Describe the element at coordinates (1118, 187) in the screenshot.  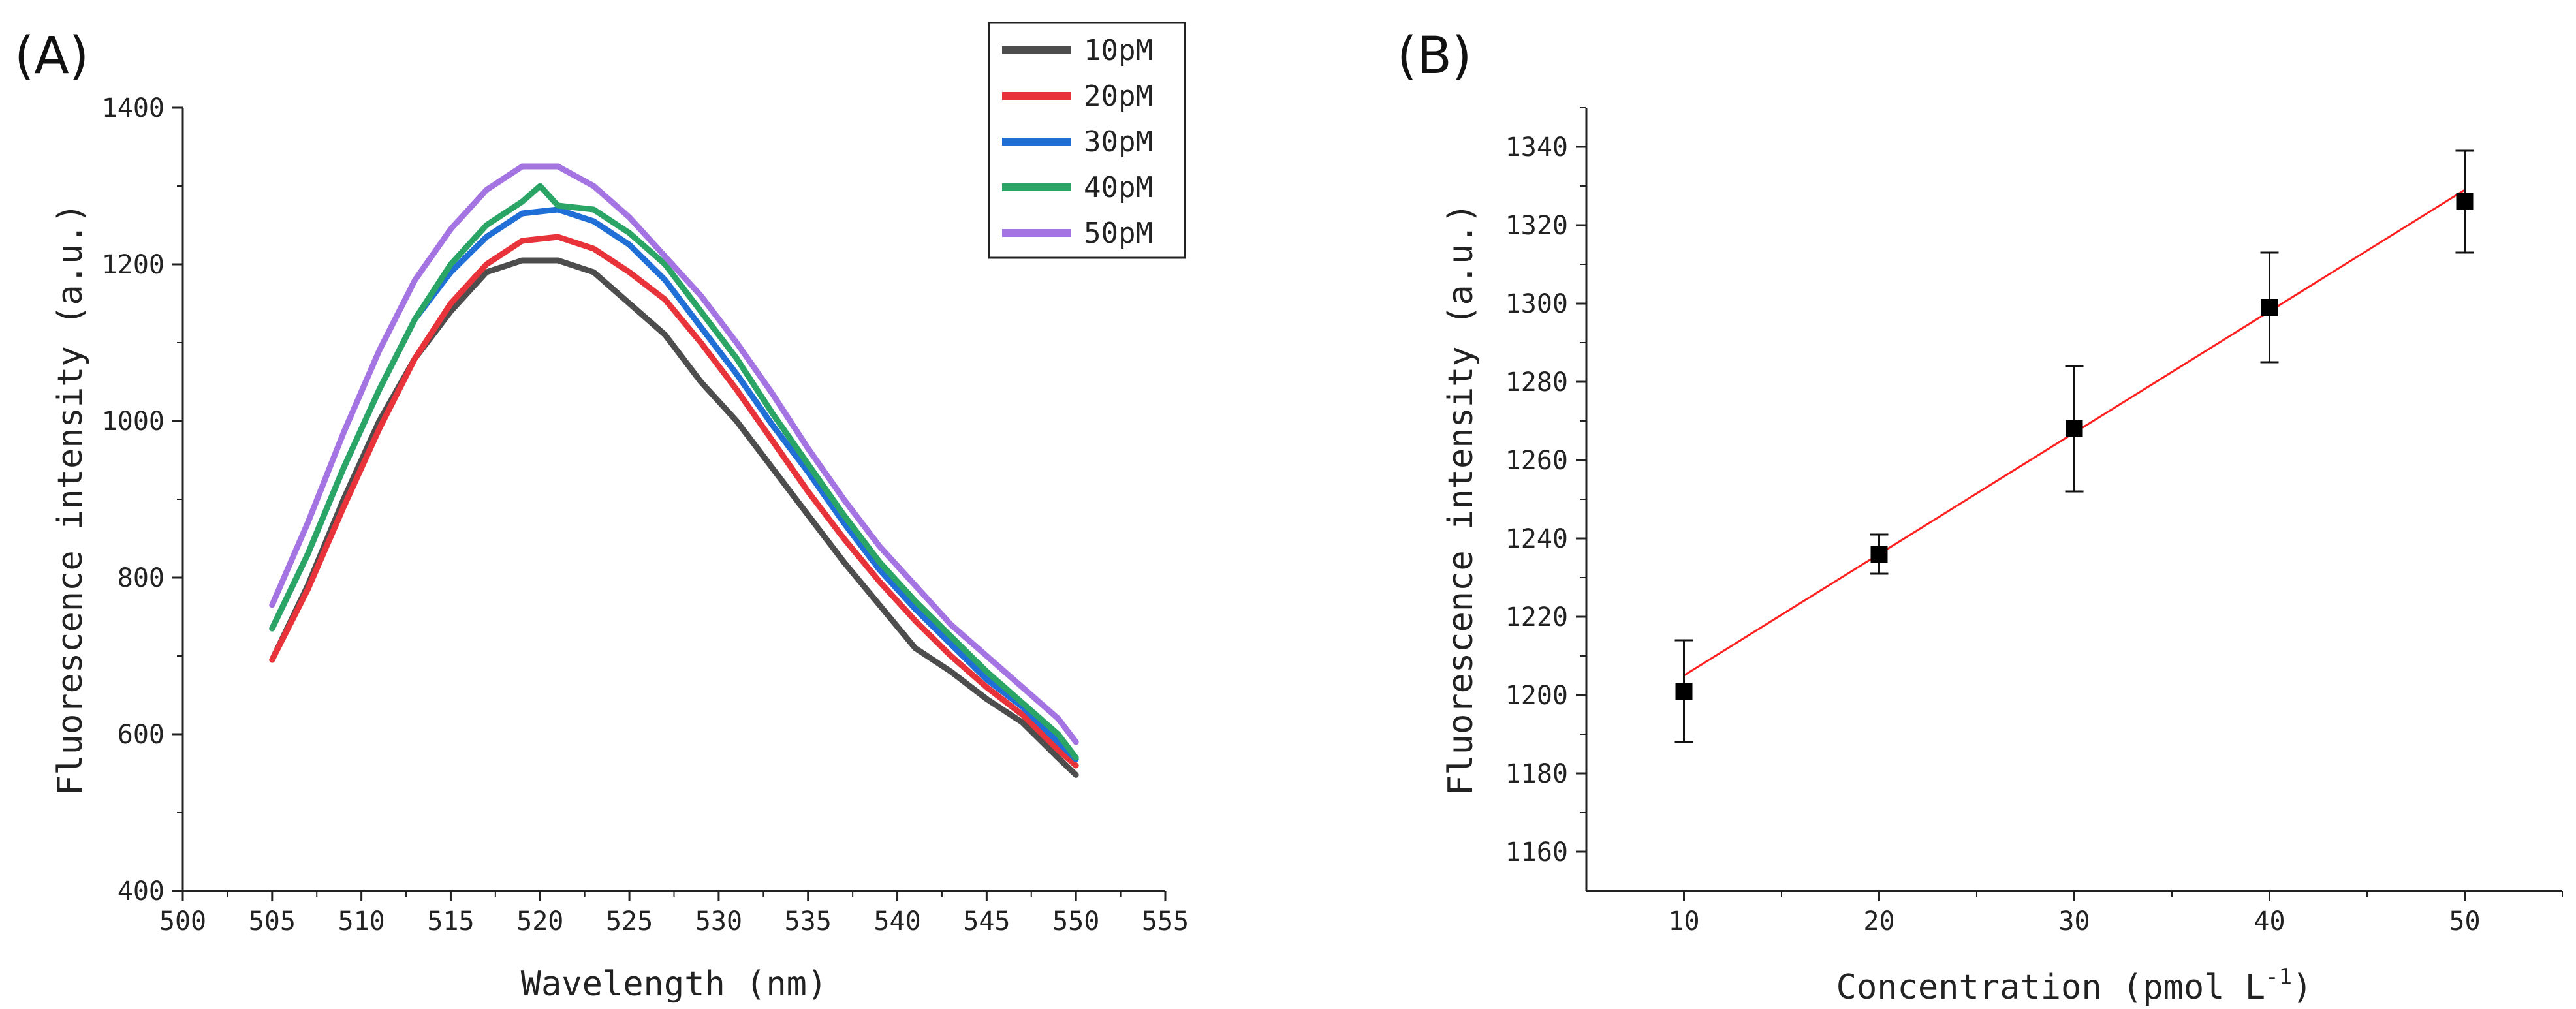
I see `legend-label-40pM: 40pM` at that location.